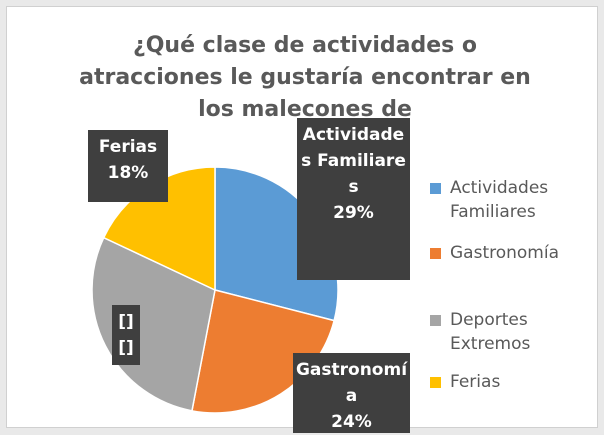  I want to click on data-label: Gastronomía 24%, so click(351, 393).